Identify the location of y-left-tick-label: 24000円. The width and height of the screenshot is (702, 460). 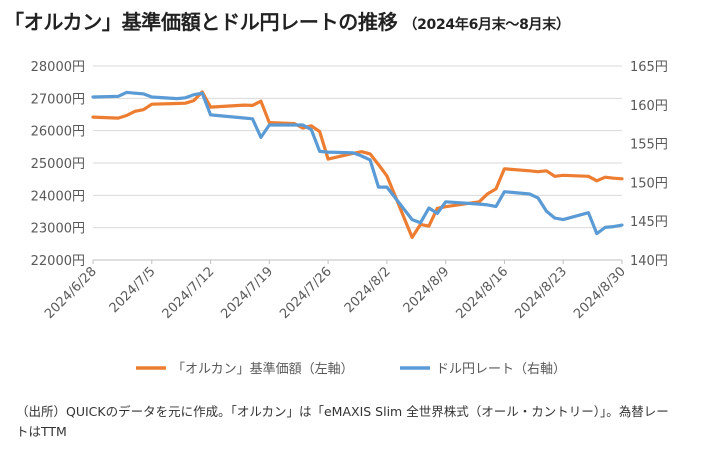
(58, 196).